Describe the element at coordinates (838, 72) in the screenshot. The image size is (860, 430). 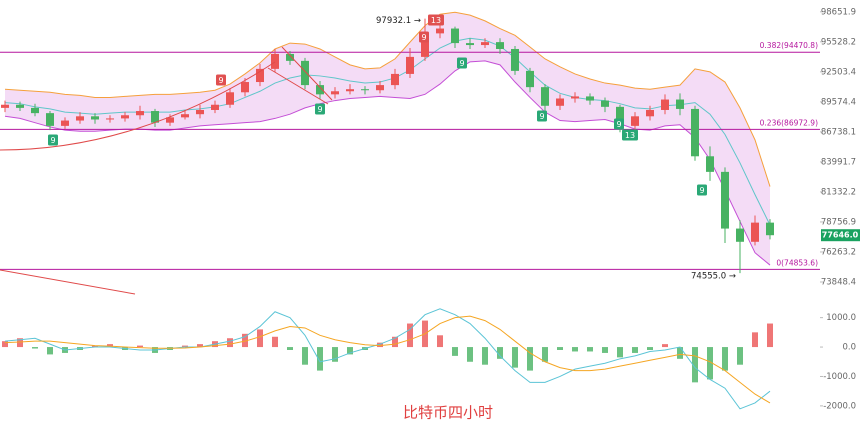
I see `y-tick-label: 92503.4` at that location.